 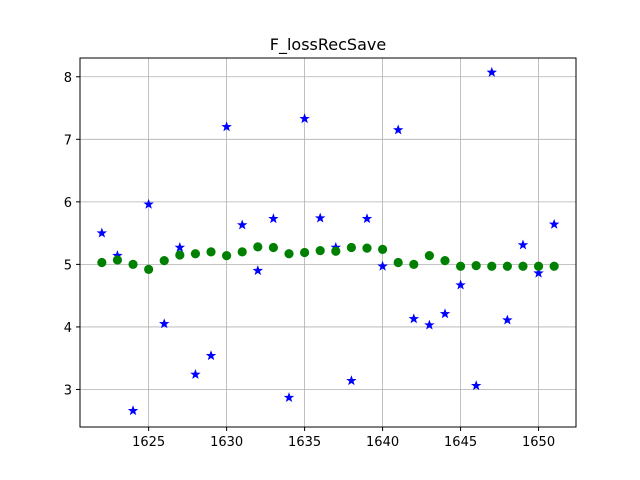 What do you see at coordinates (68, 203) in the screenshot?
I see `y-tick-label: 6` at bounding box center [68, 203].